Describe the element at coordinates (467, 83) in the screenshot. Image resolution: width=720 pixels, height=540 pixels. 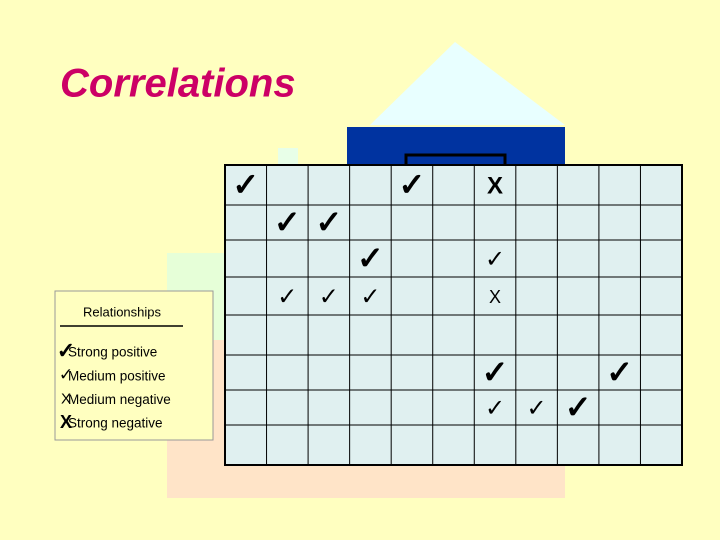
I see `roof` at that location.